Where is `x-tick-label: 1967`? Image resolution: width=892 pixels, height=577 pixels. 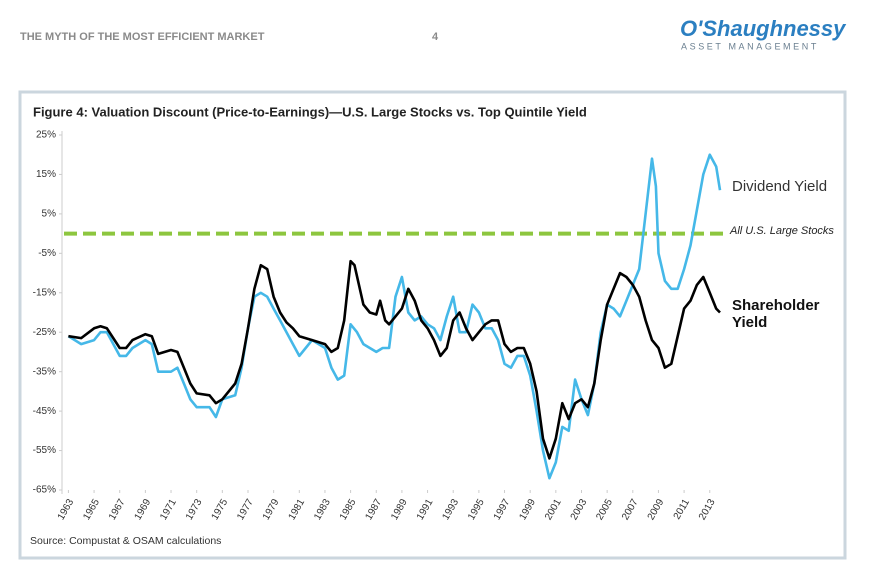
x-tick-label: 1967 is located at coordinates (117, 509).